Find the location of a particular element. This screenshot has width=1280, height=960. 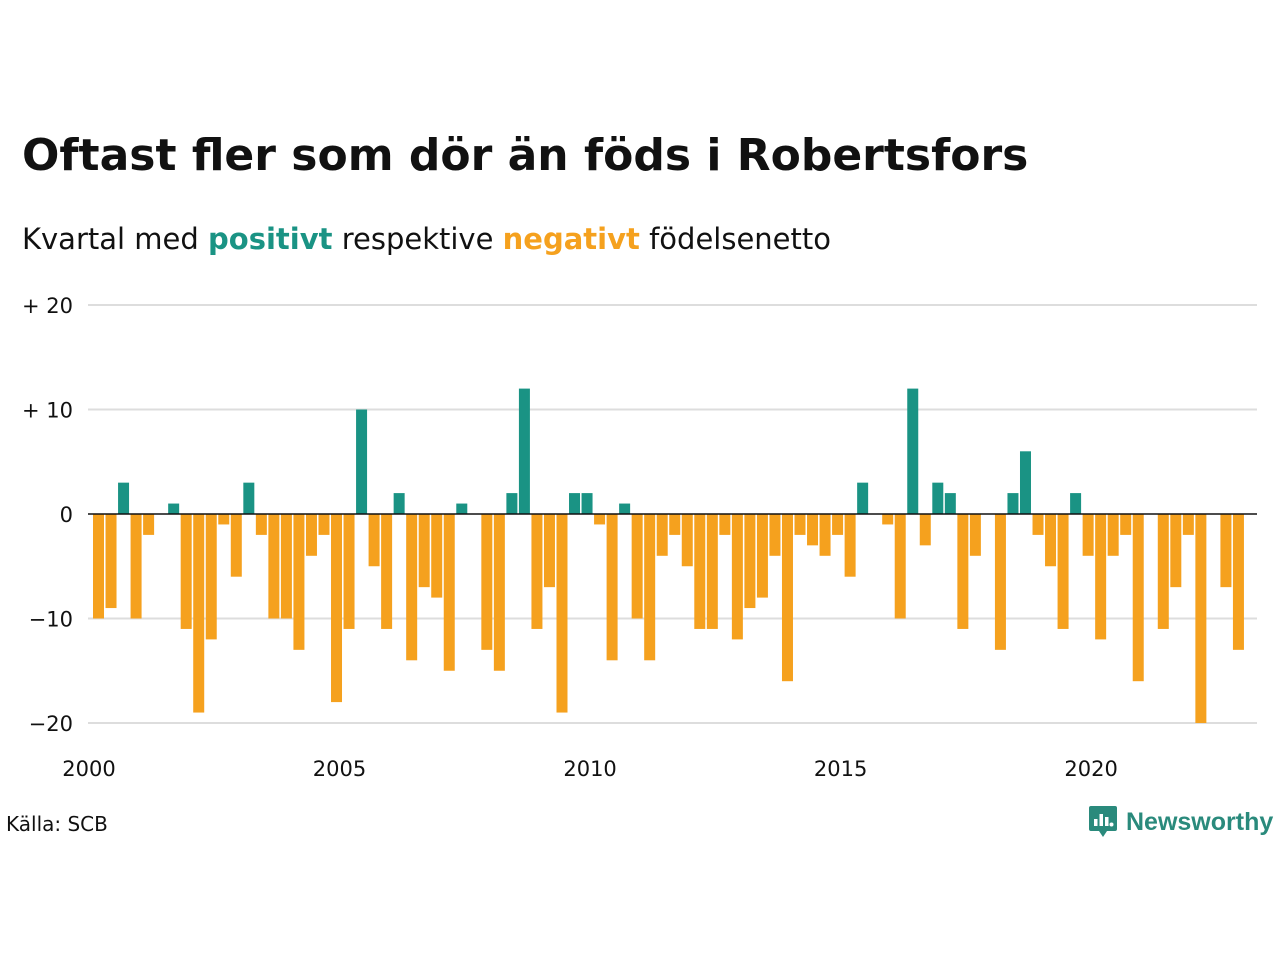

brand-name: Newsworthy is located at coordinates (1200, 821).